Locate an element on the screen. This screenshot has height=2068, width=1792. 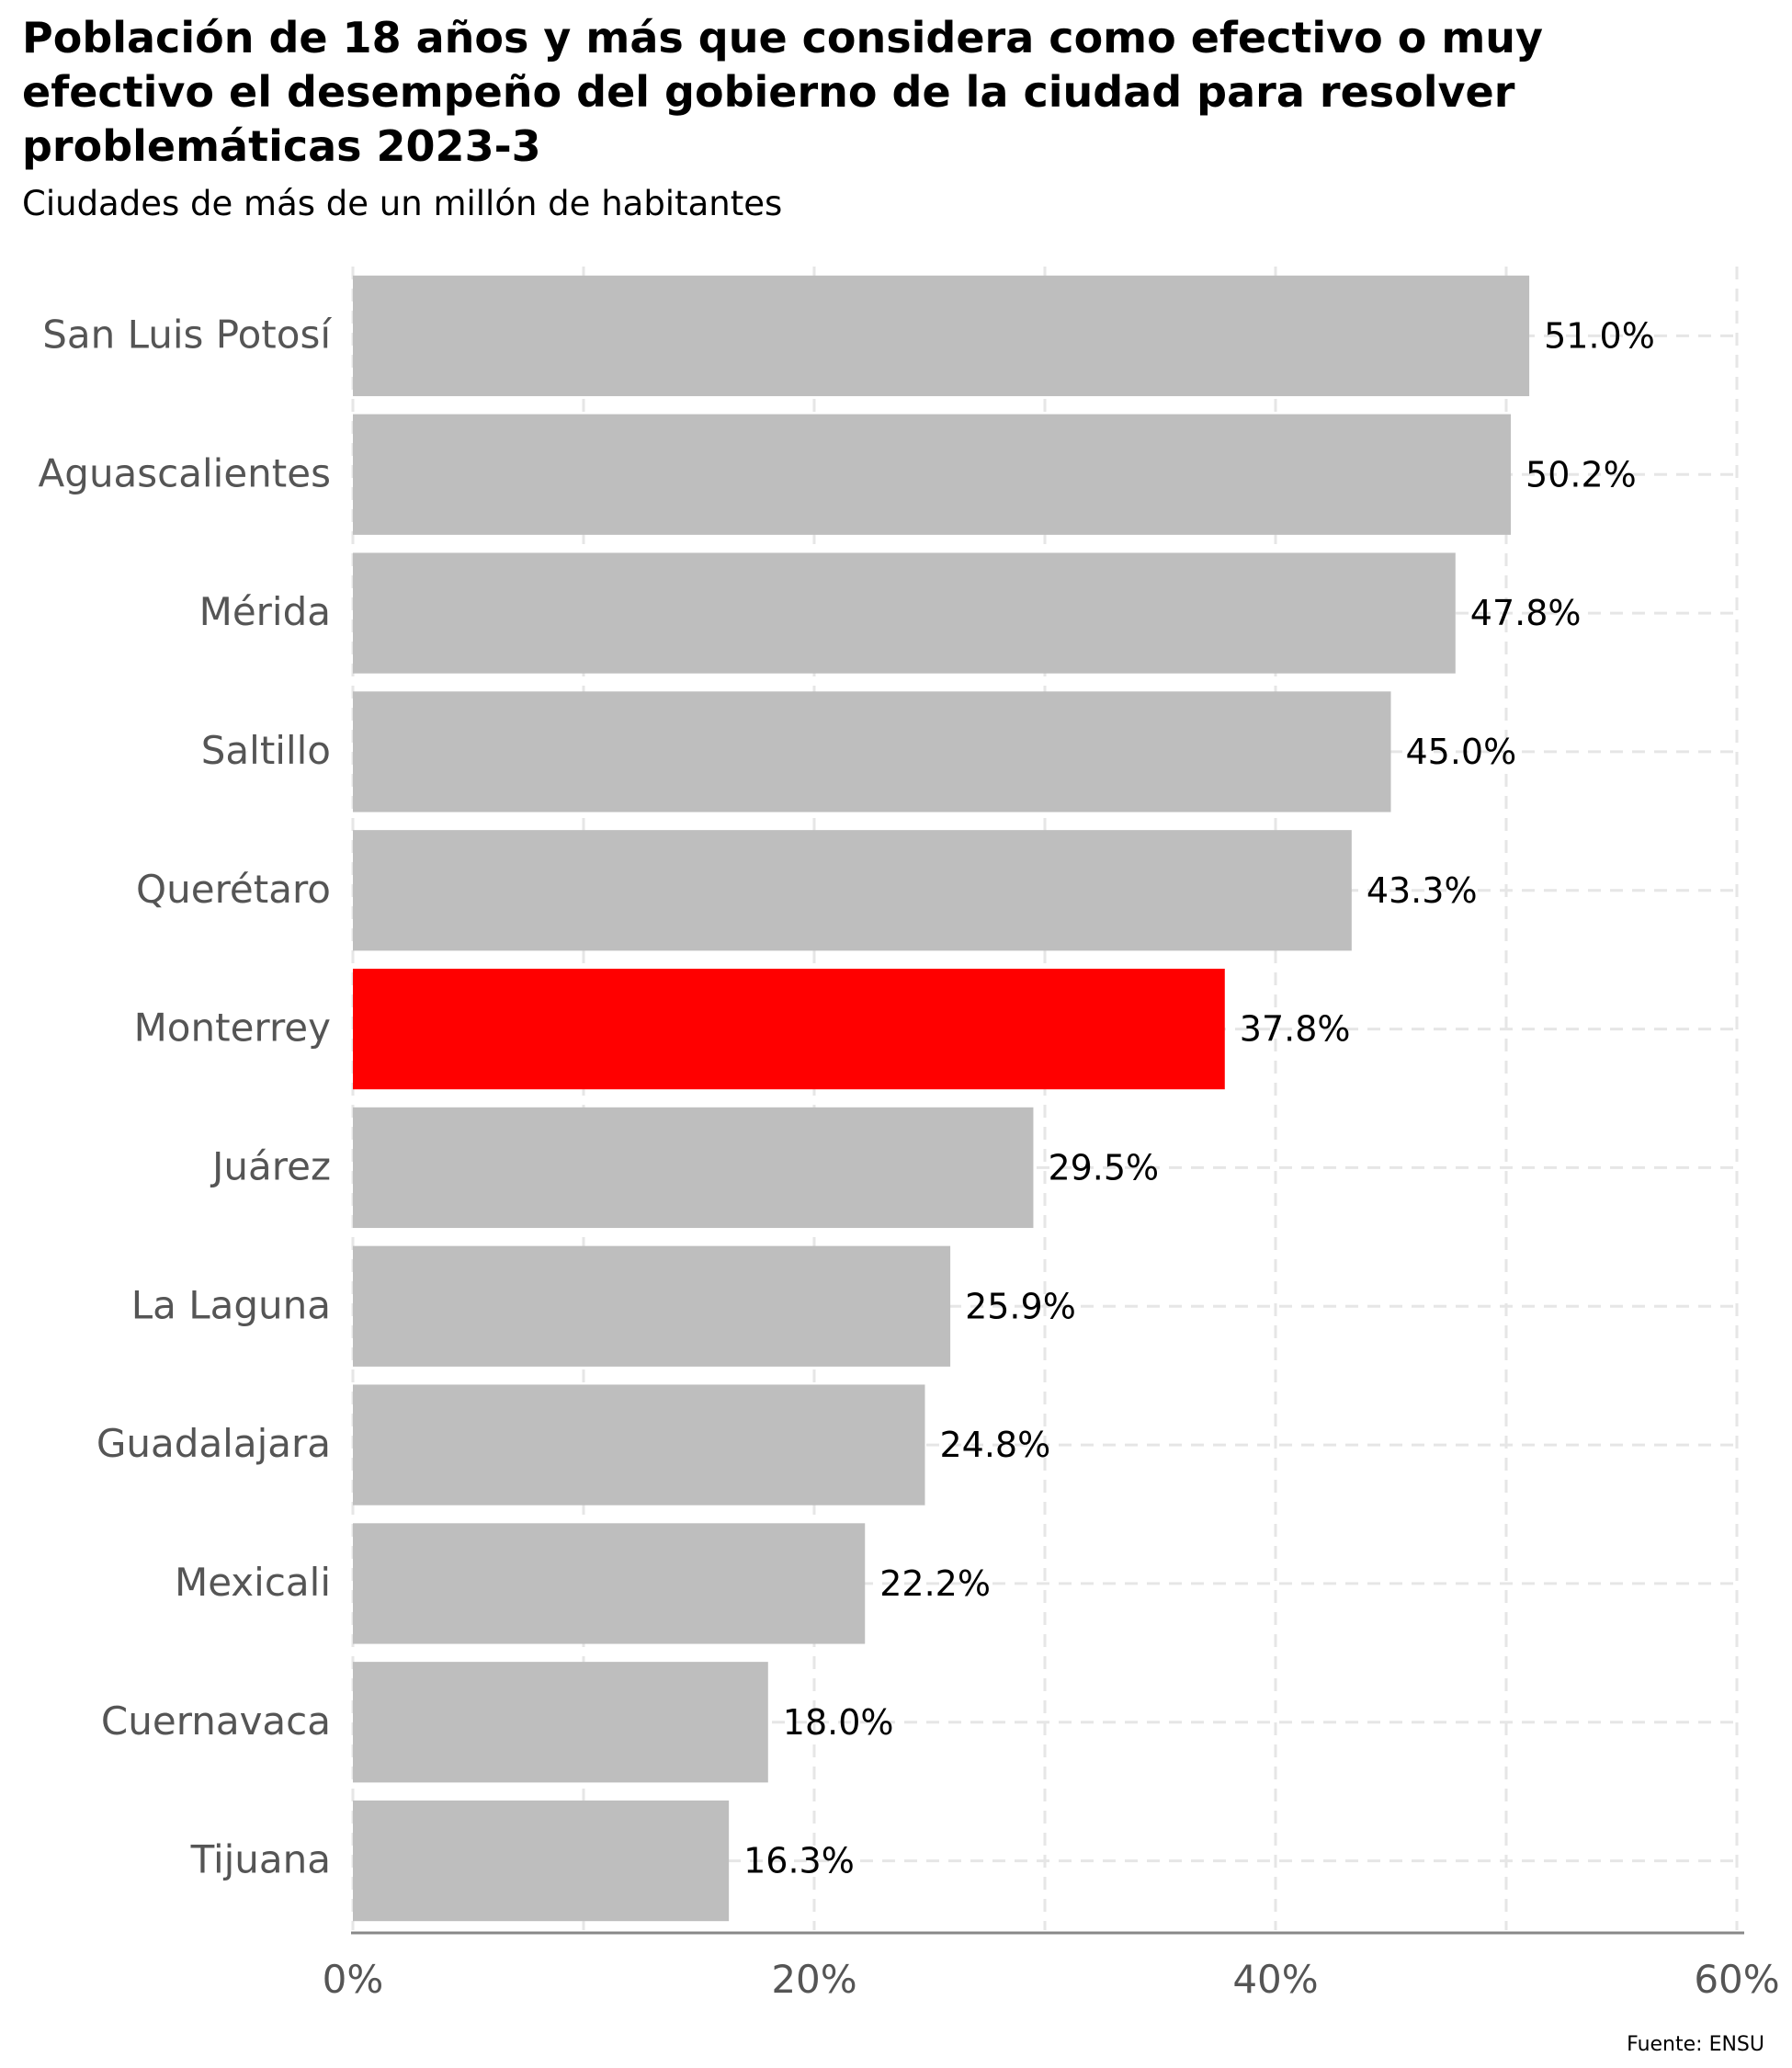
category-label: Tijuana is located at coordinates (260, 1859).